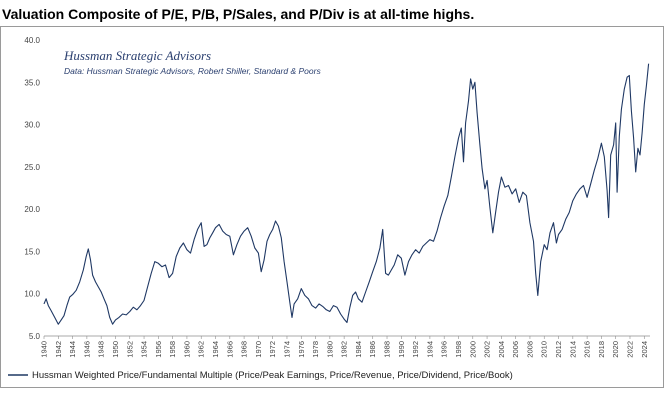  What do you see at coordinates (401, 349) in the screenshot?
I see `x-tick-label: 1990` at bounding box center [401, 349].